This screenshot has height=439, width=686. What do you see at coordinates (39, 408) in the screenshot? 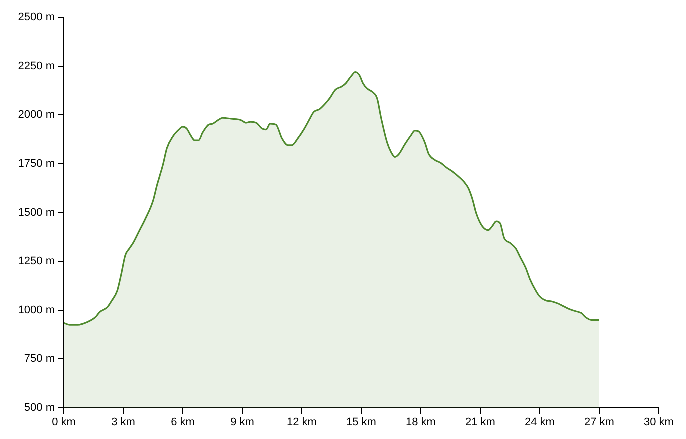
I see `y-tick-label: 500 m` at bounding box center [39, 408].